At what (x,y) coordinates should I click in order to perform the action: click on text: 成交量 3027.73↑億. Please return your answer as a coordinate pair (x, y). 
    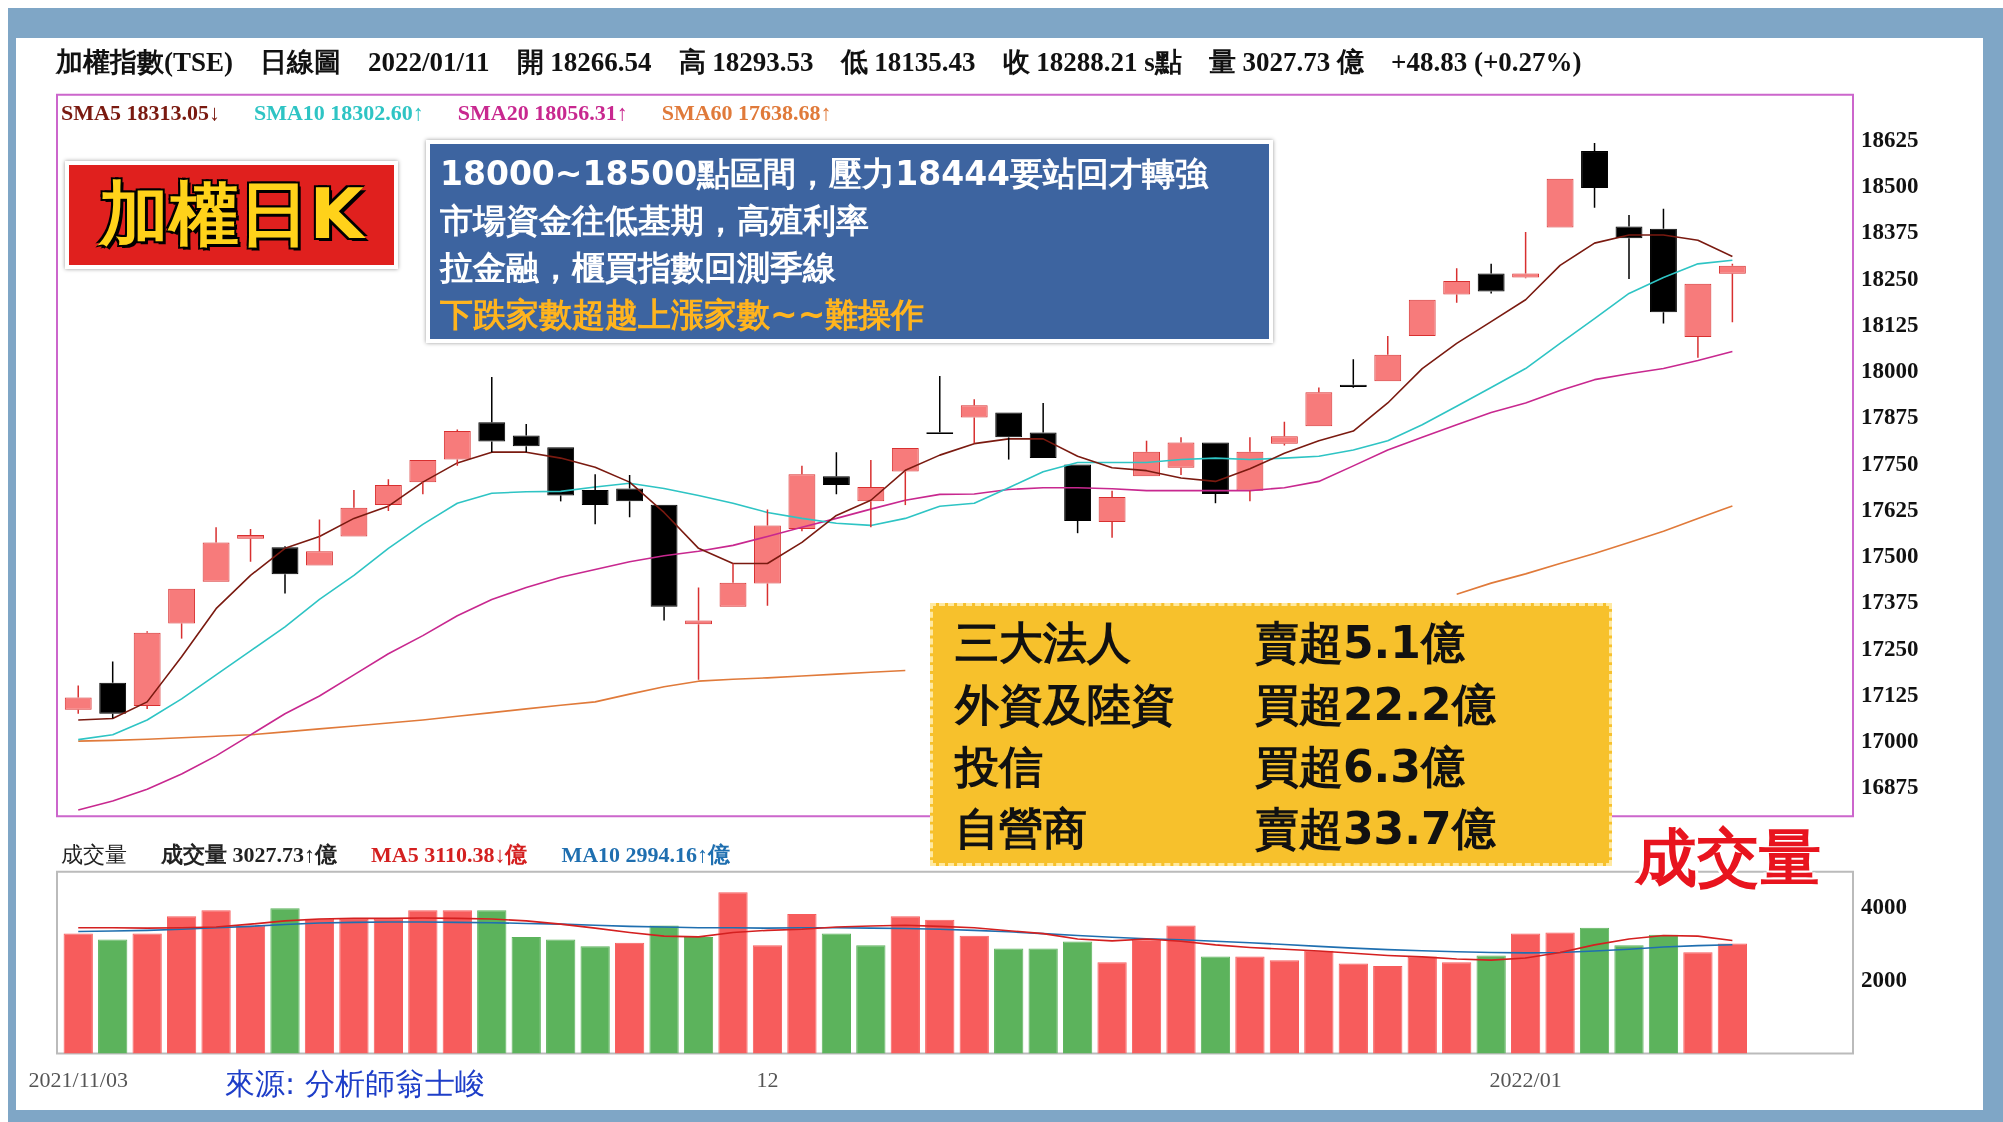
    Looking at the image, I should click on (249, 855).